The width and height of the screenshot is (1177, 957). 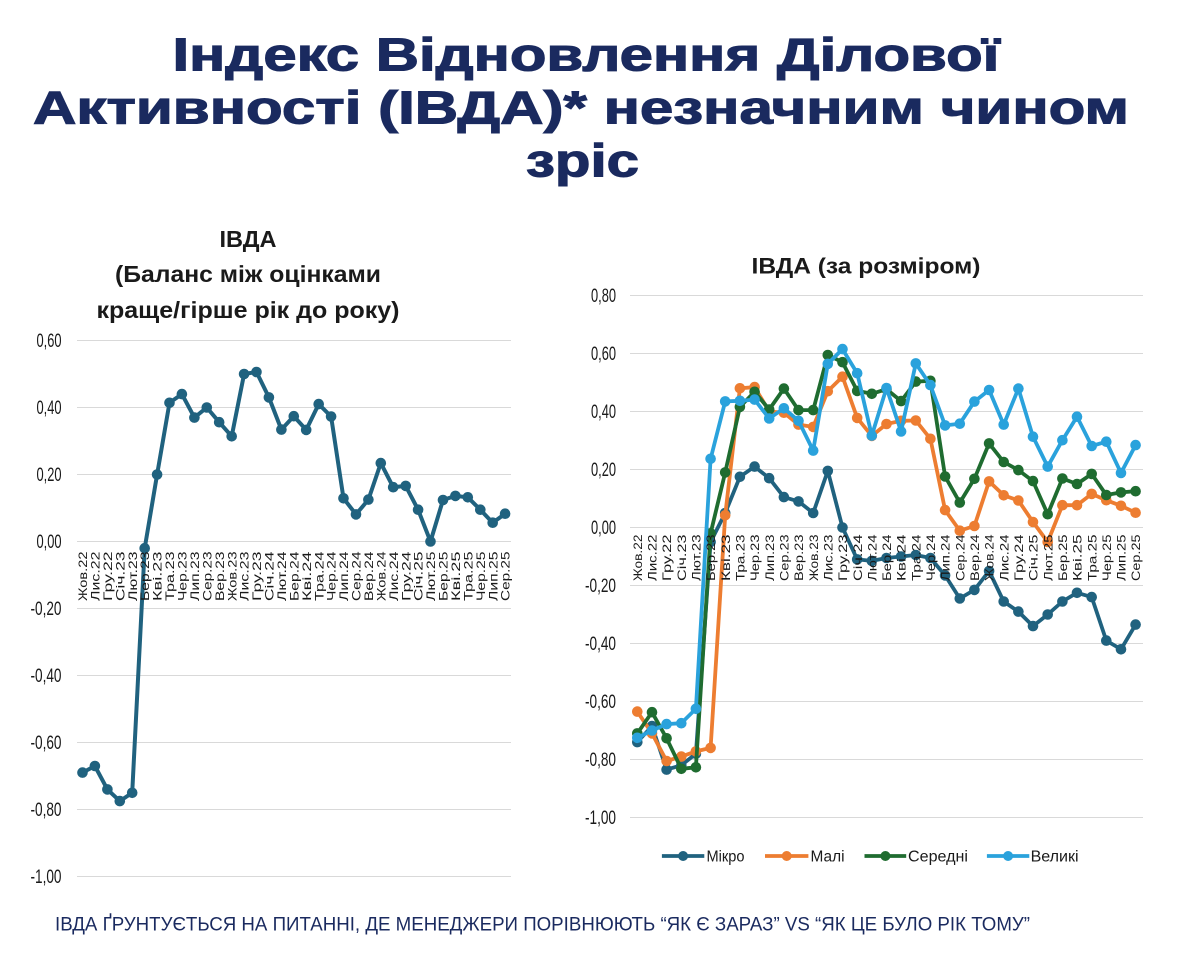 I want to click on svg-text: ІВДА (за розміром), so click(x=866, y=266).